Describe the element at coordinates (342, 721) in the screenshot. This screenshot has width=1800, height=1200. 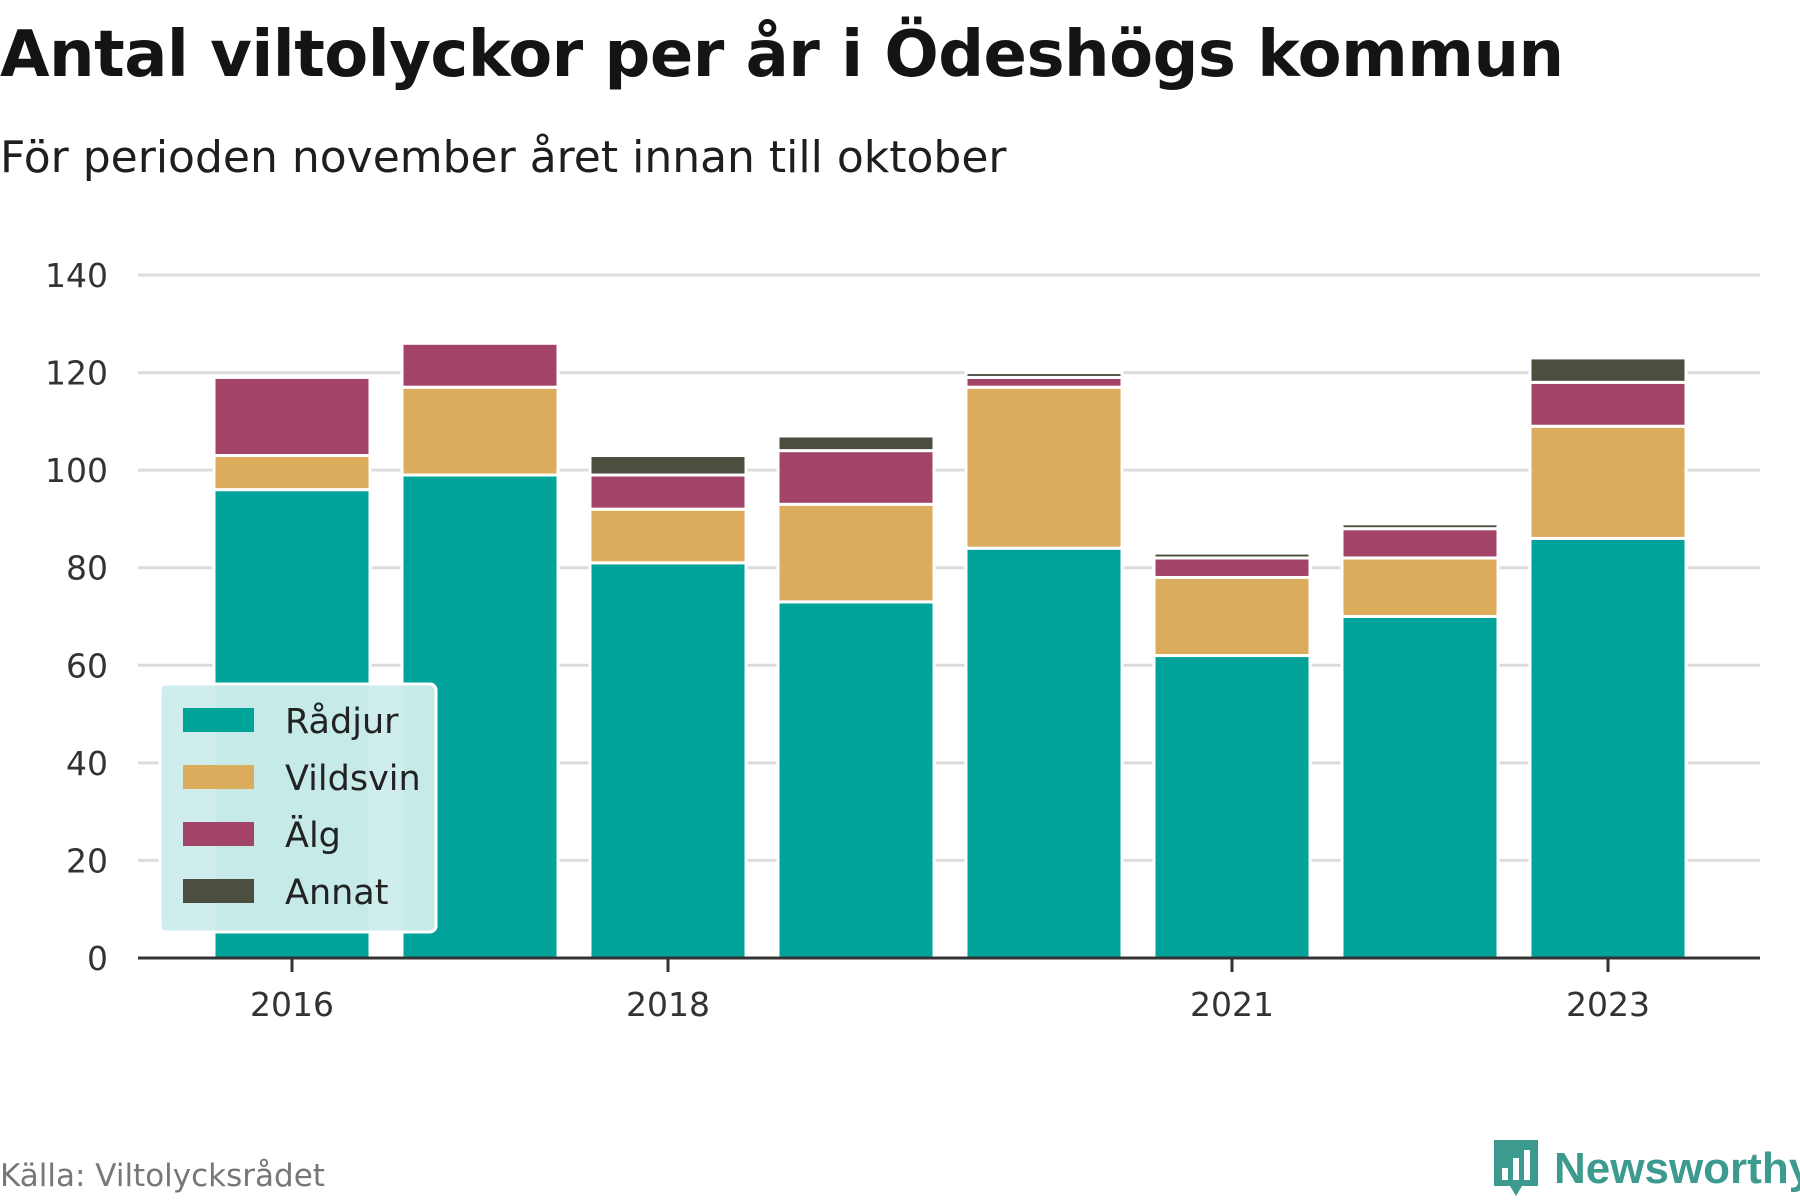
I see `legend-label: Rådjur` at that location.